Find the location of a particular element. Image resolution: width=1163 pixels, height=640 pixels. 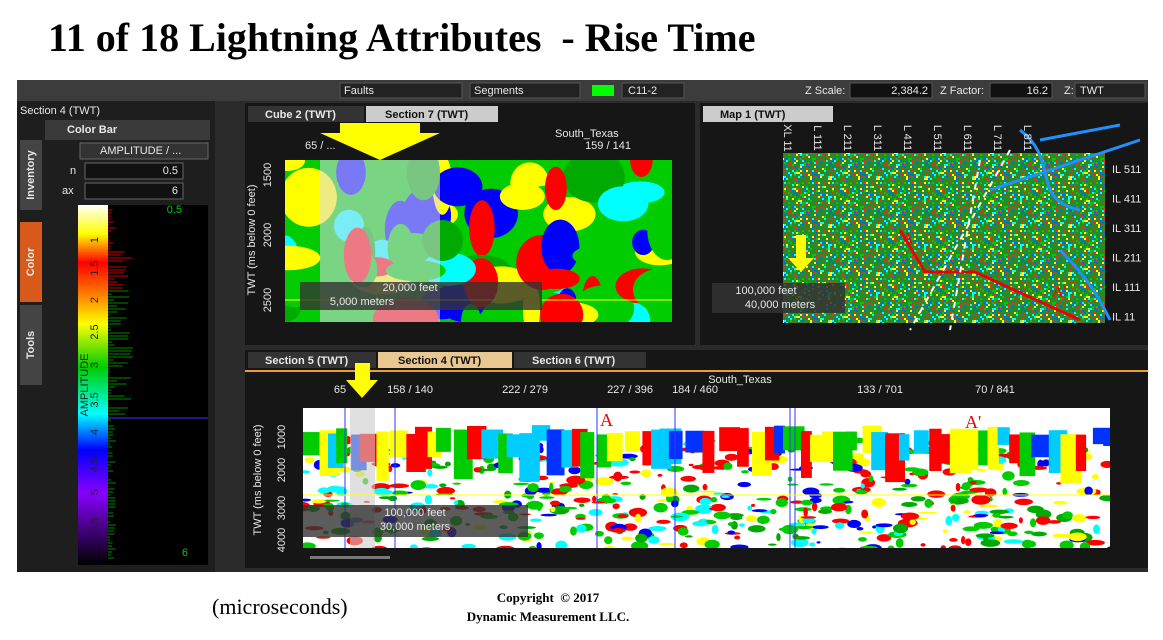

min-input is located at coordinates (134, 171).